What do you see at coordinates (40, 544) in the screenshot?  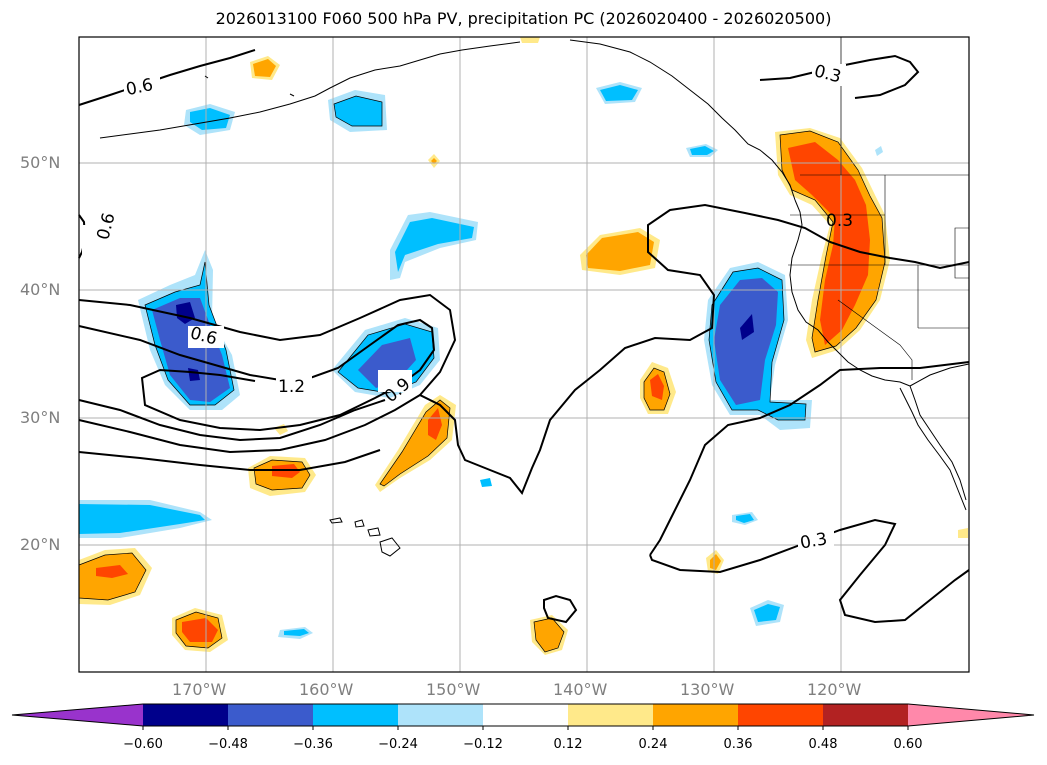 I see `lat-label-20n: 20°N` at bounding box center [40, 544].